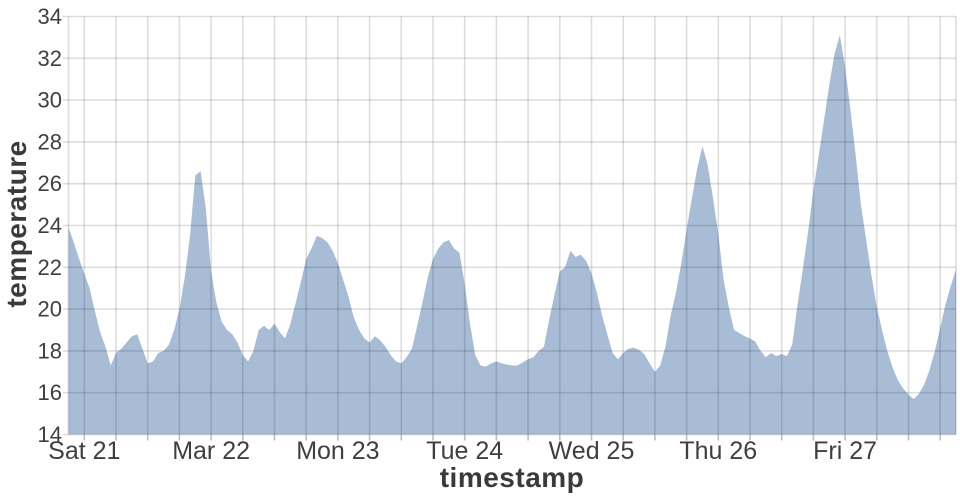 This screenshot has width=960, height=500. What do you see at coordinates (337, 451) in the screenshot?
I see `x-tick-label: Mon 23` at bounding box center [337, 451].